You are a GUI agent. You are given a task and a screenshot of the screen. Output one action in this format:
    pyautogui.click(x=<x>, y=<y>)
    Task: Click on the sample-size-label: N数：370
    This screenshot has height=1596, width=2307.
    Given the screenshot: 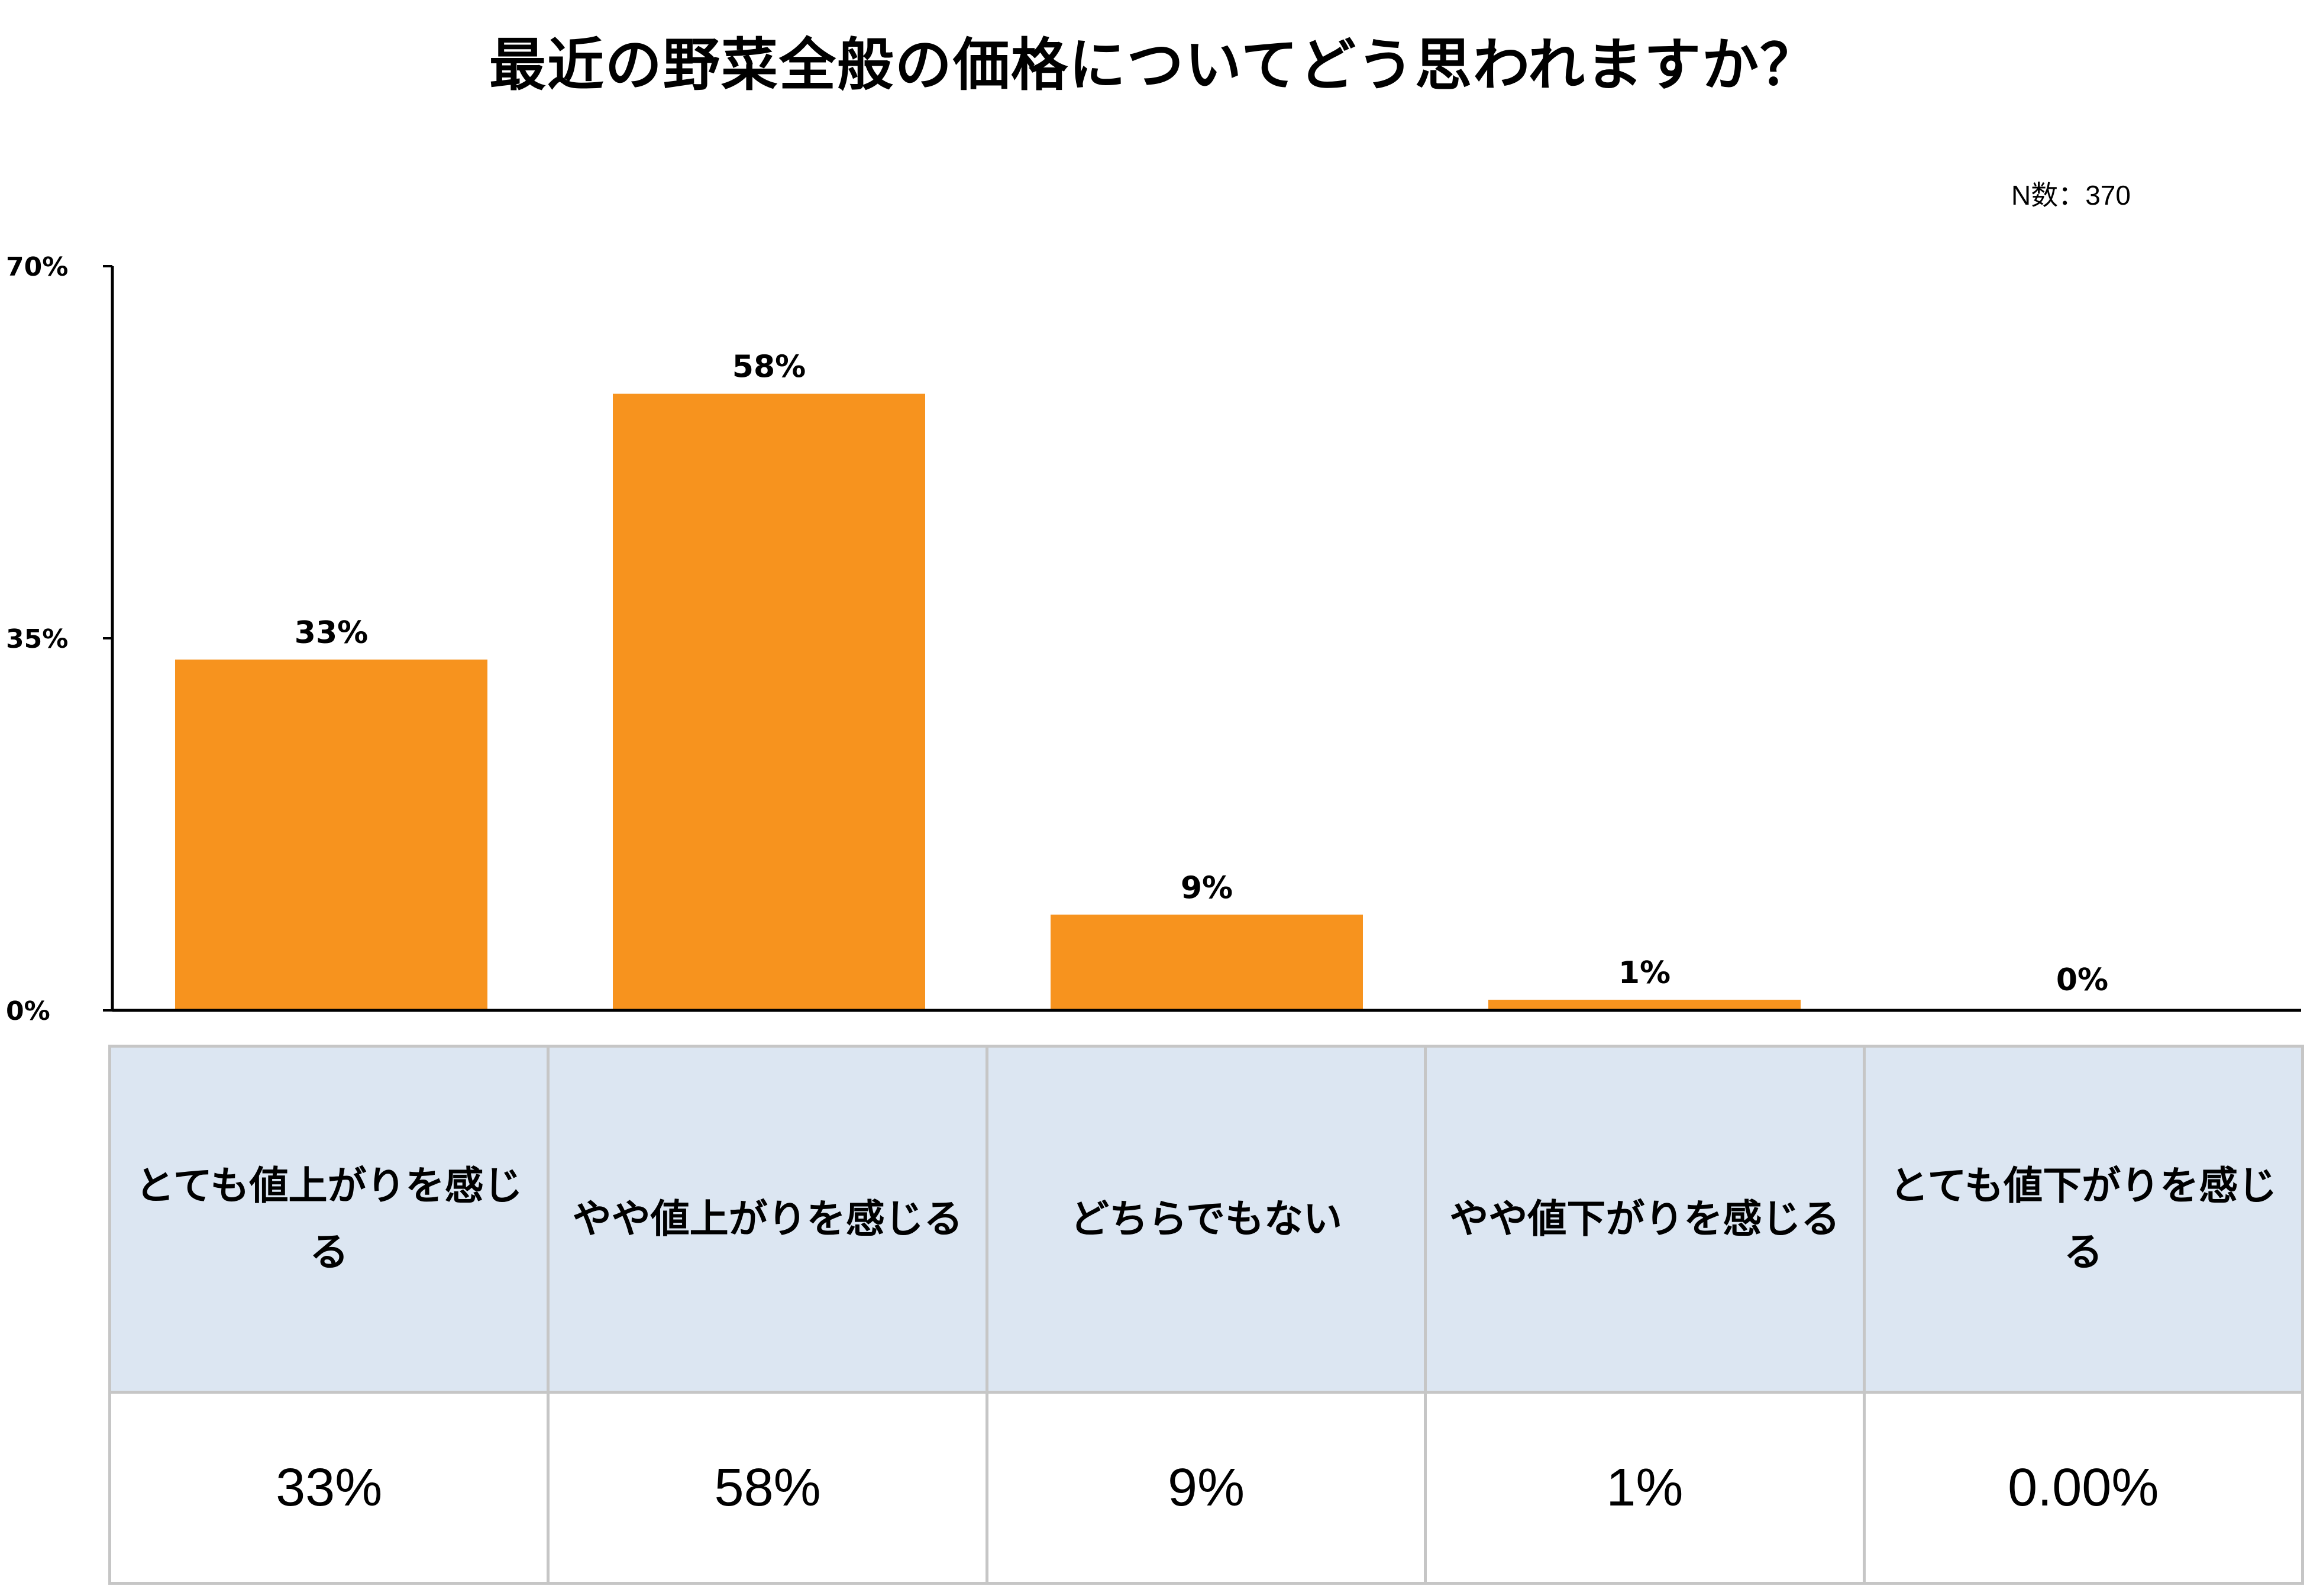 What is the action you would take?
    pyautogui.click(x=2071, y=195)
    